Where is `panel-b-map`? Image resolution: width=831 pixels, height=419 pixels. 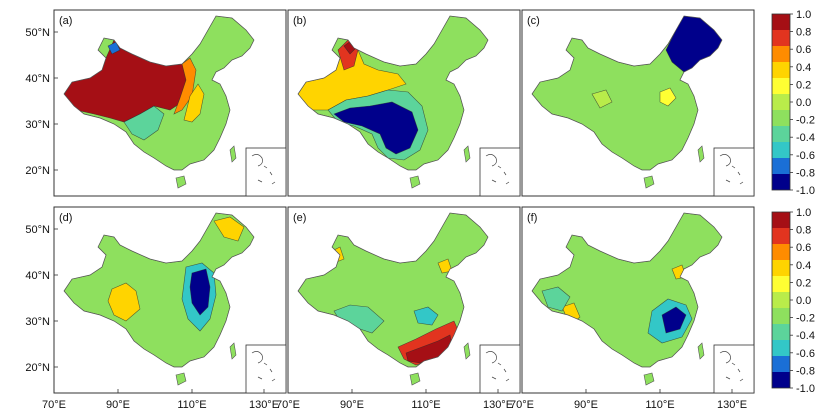
panel-b-map is located at coordinates (393, 93).